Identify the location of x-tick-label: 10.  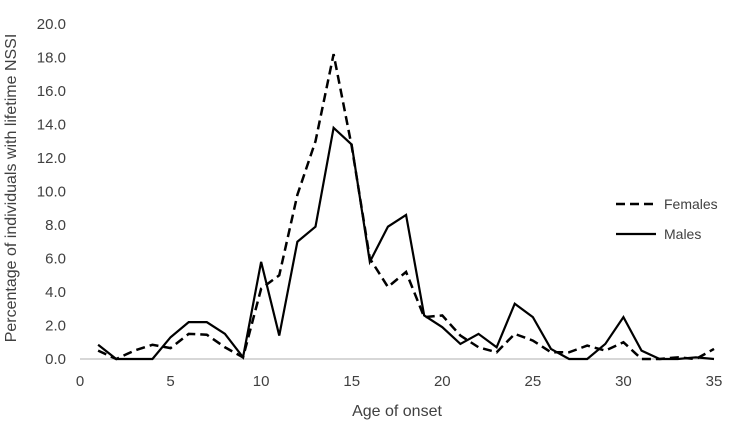
(261, 381).